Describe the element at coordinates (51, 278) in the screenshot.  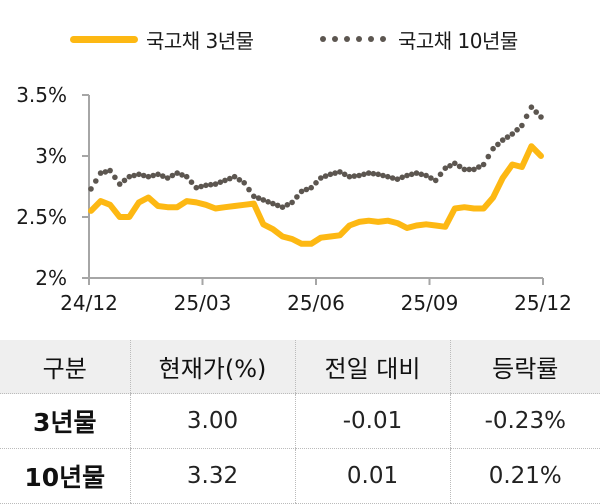
I see `y-tick-label: 2%` at that location.